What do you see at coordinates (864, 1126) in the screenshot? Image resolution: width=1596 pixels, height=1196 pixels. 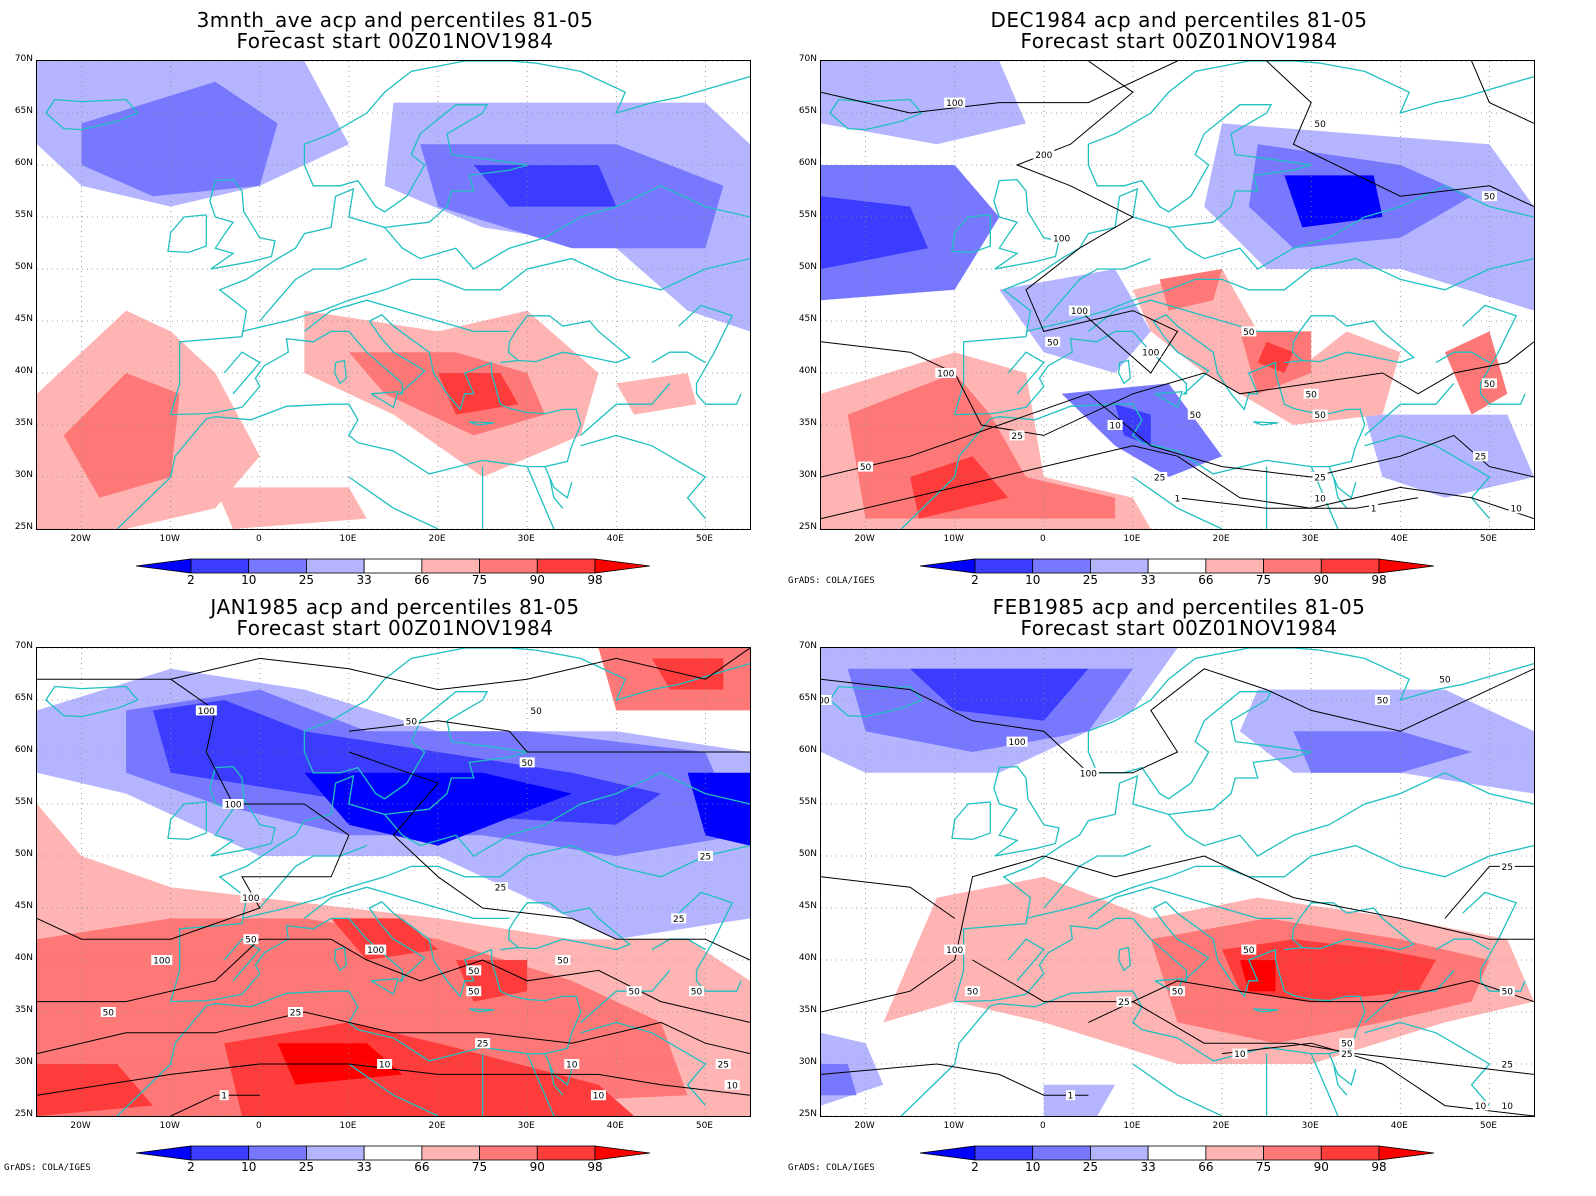 I see `lon-label: 20W` at bounding box center [864, 1126].